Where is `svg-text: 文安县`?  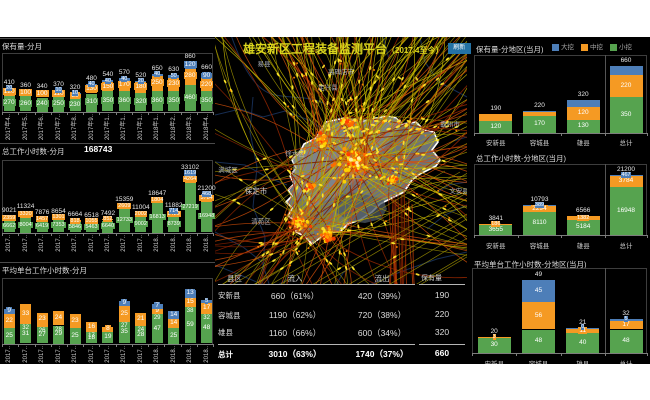 svg-text: 文安县 is located at coordinates (458, 190).